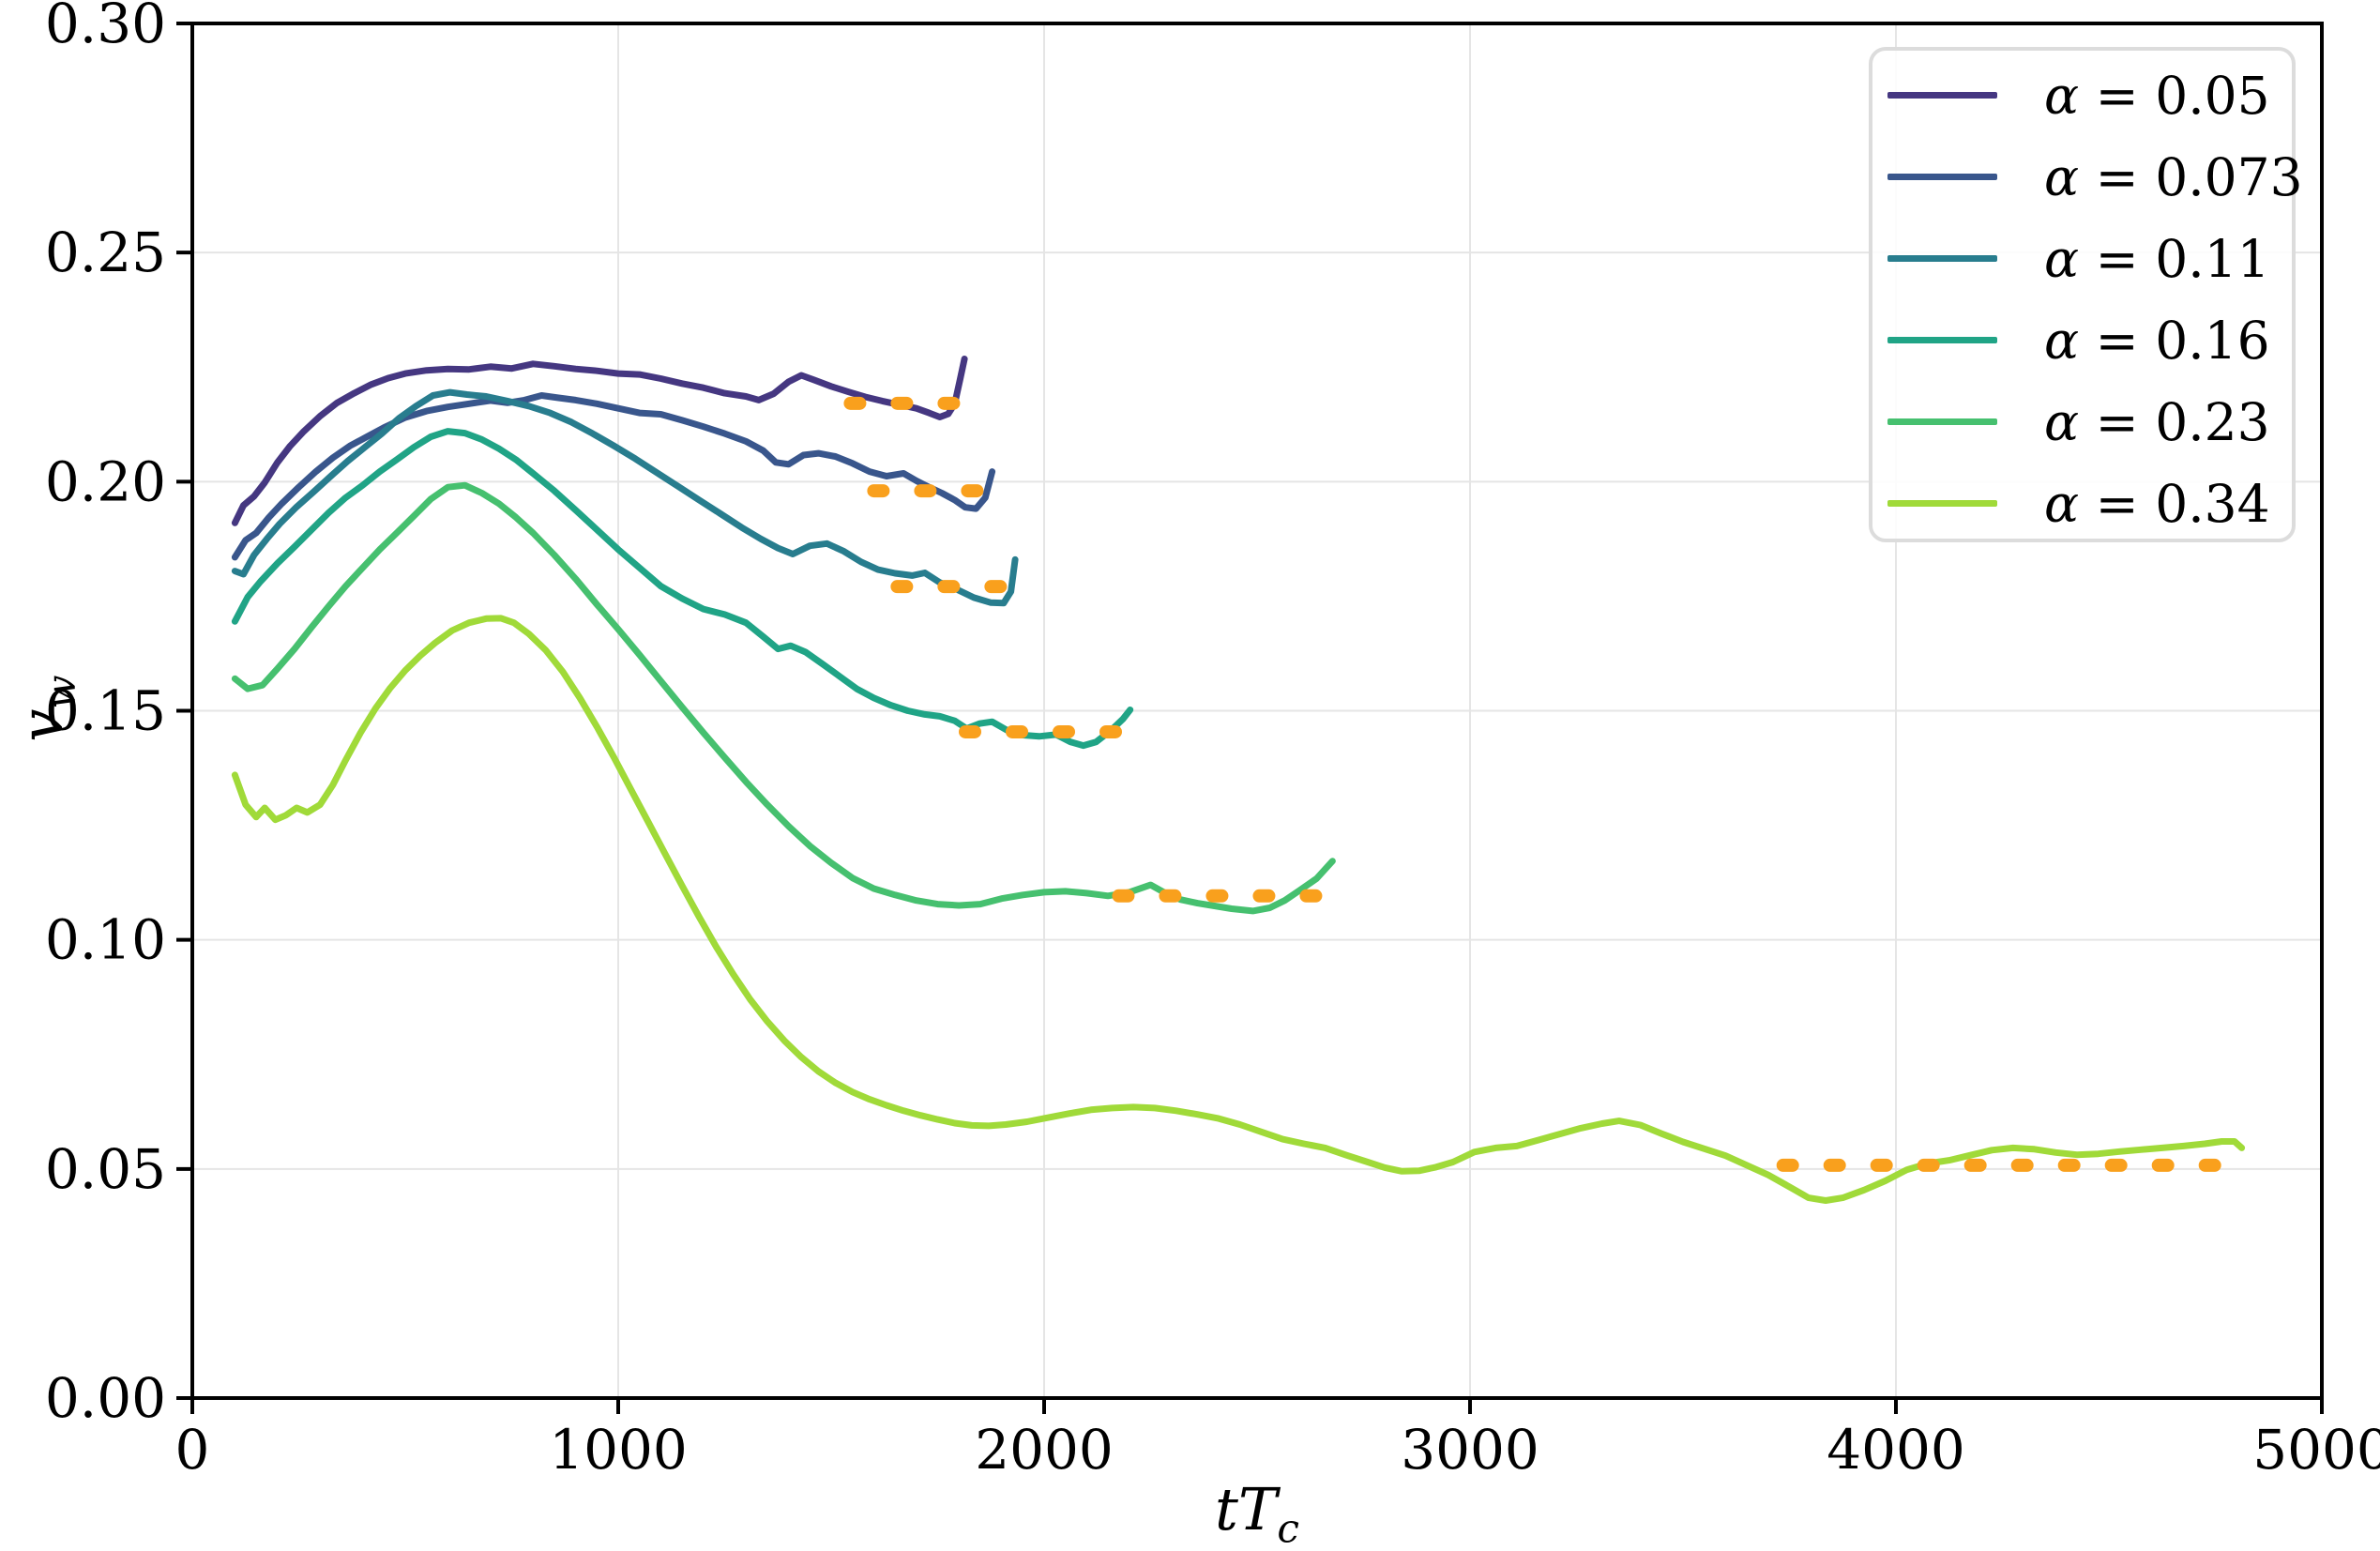 The image size is (2380, 1551). I want to click on legend-label: α = 0.05, so click(2157, 95).